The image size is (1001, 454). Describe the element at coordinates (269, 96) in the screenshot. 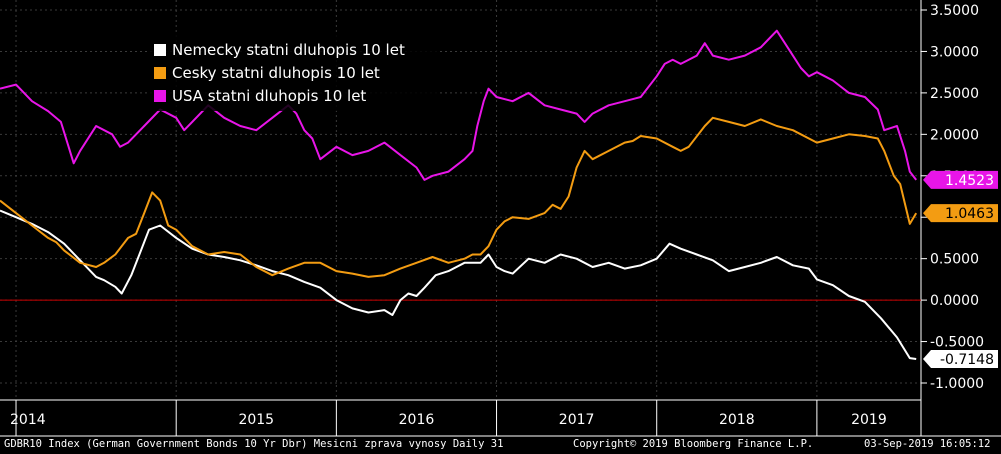

I see `legend-label: USA statni dluhopis 10 let` at that location.